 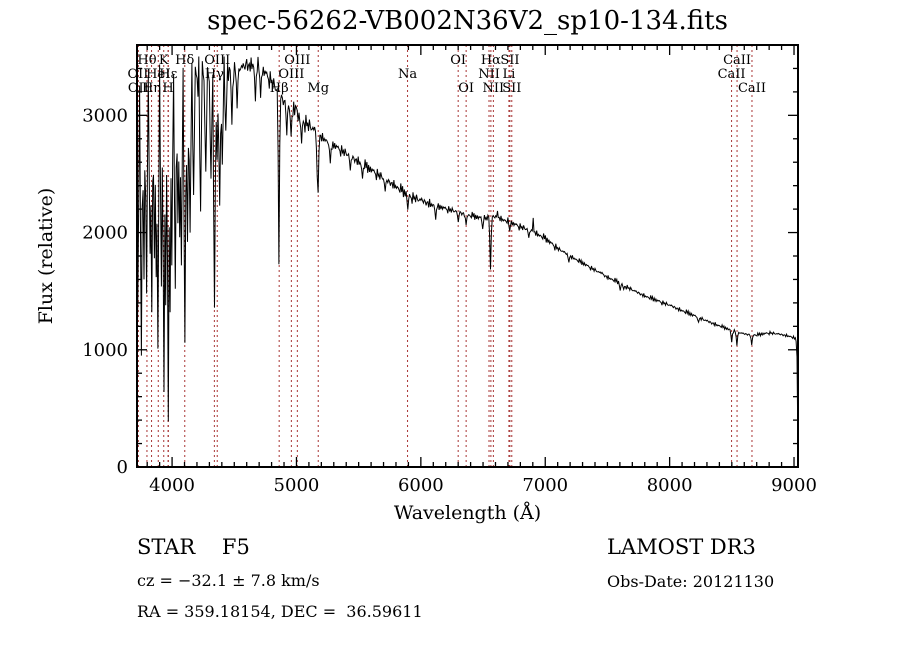 What do you see at coordinates (491, 60) in the screenshot?
I see `spectral-marker-label: Hα` at bounding box center [491, 60].